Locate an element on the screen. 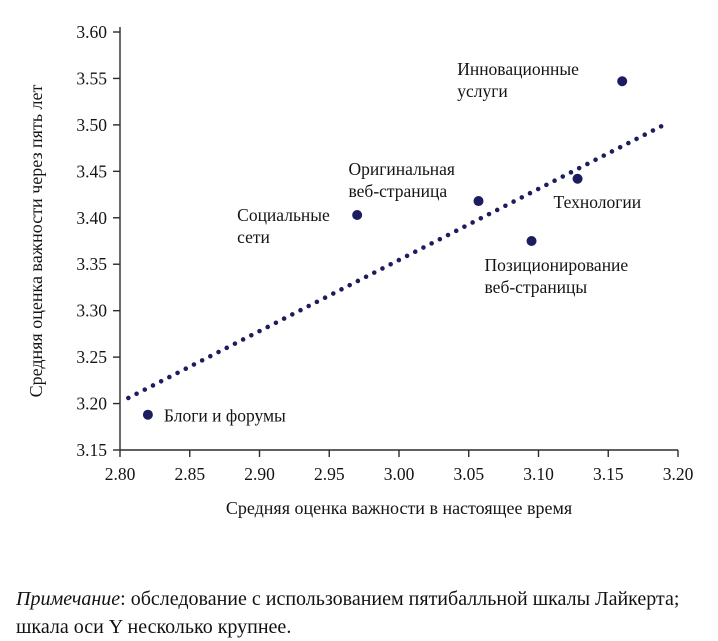 The image size is (718, 641). point-label: Позиционирование is located at coordinates (557, 265).